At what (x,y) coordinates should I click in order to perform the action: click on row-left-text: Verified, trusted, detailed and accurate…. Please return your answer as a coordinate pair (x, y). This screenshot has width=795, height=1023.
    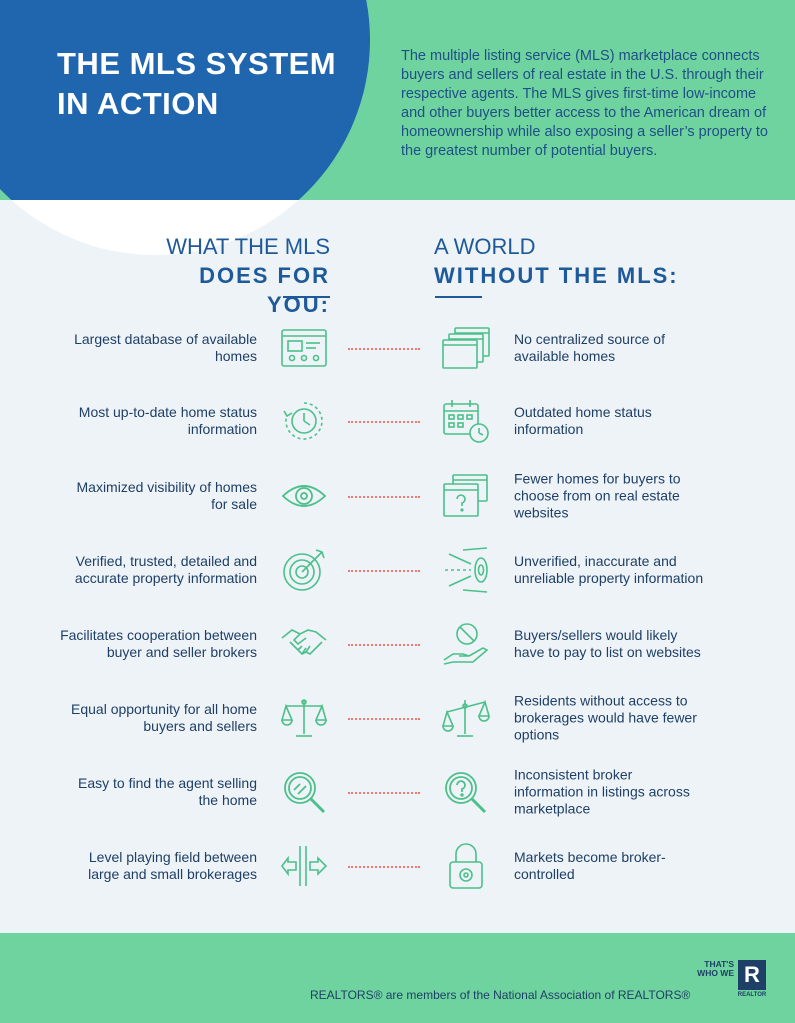
    Looking at the image, I should click on (165, 569).